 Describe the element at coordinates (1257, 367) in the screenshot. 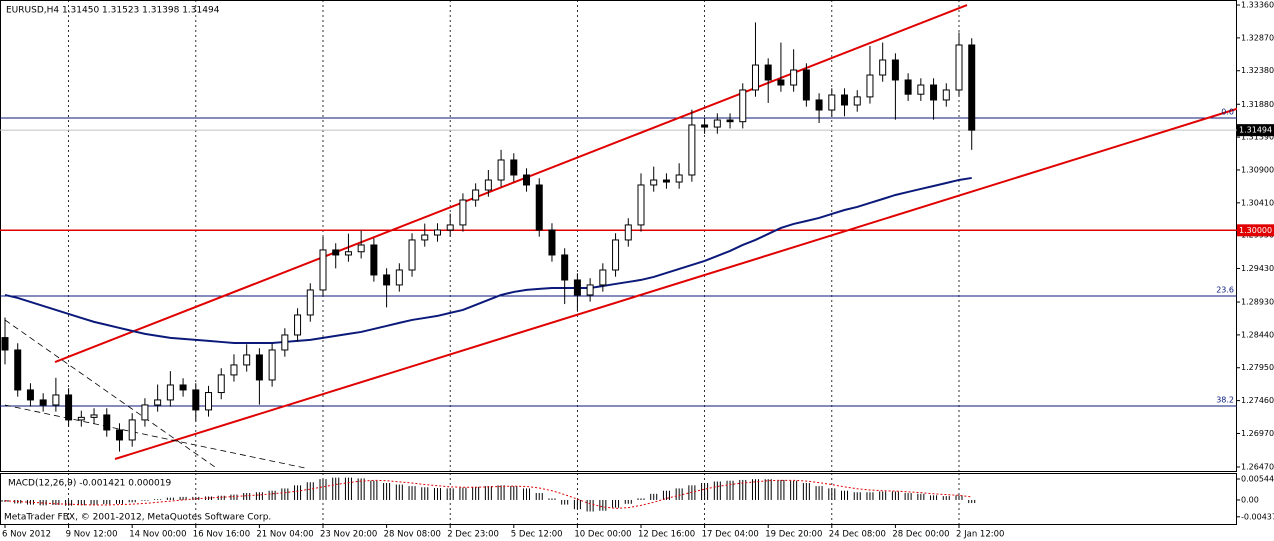

I see `y-tick-label: 1.27950` at that location.